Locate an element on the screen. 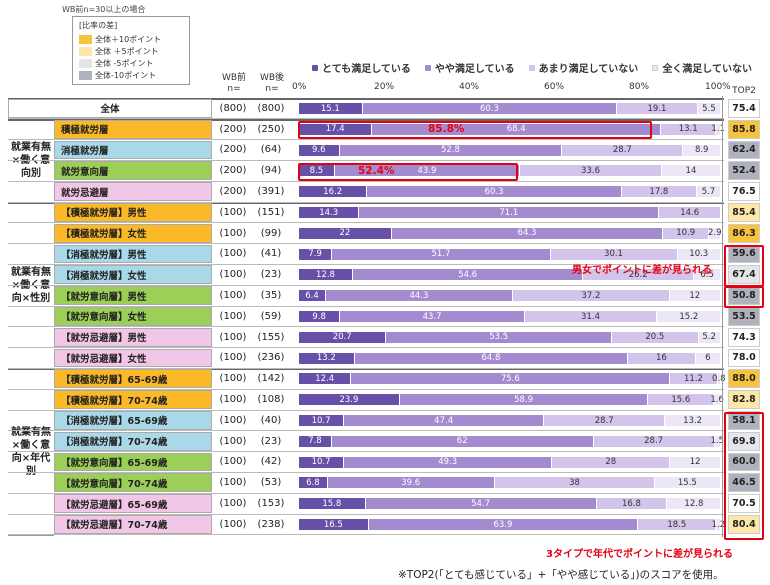 Image resolution: width=770 pixels, height=585 pixels. bar-value-label: 15.2 is located at coordinates (689, 316).